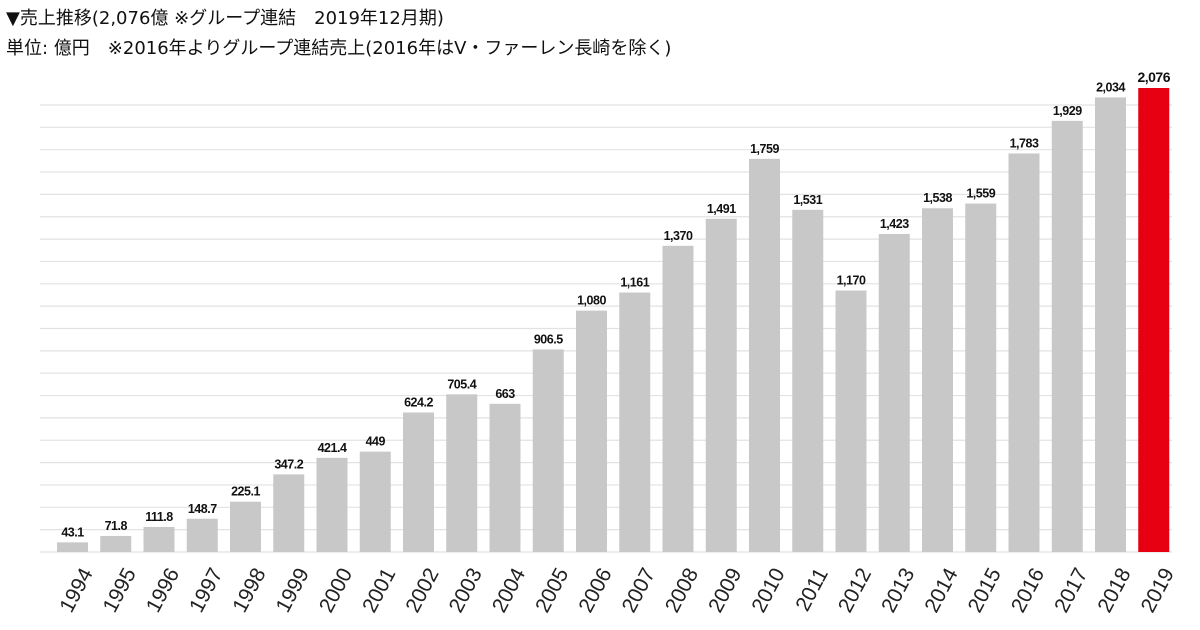 The width and height of the screenshot is (1200, 630). Describe the element at coordinates (721, 385) in the screenshot. I see `bar-2009` at that location.